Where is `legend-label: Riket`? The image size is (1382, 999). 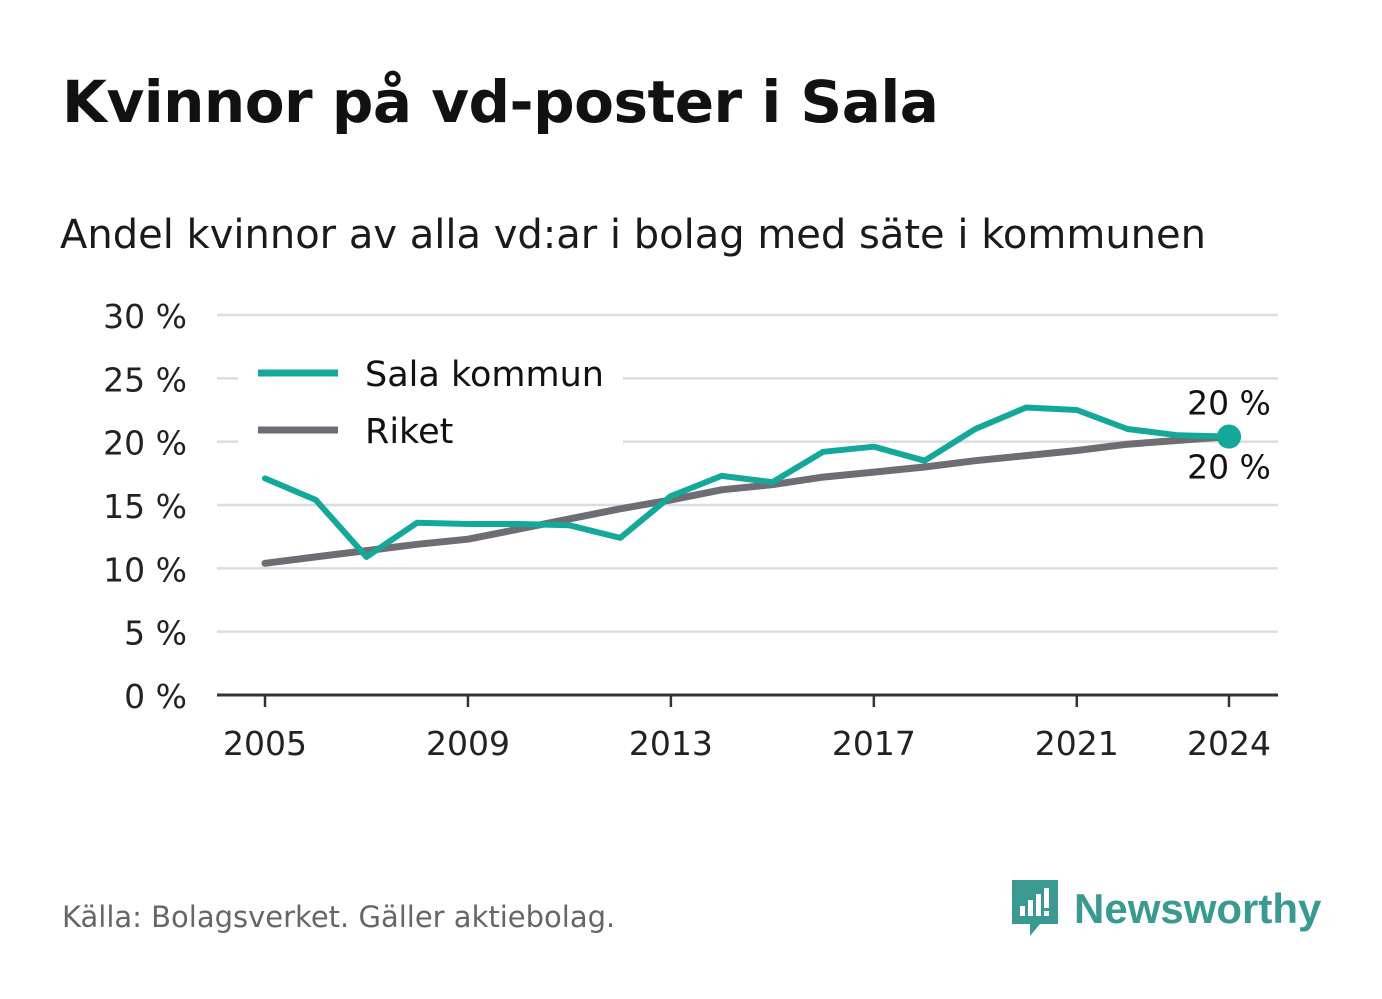 legend-label: Riket is located at coordinates (409, 432).